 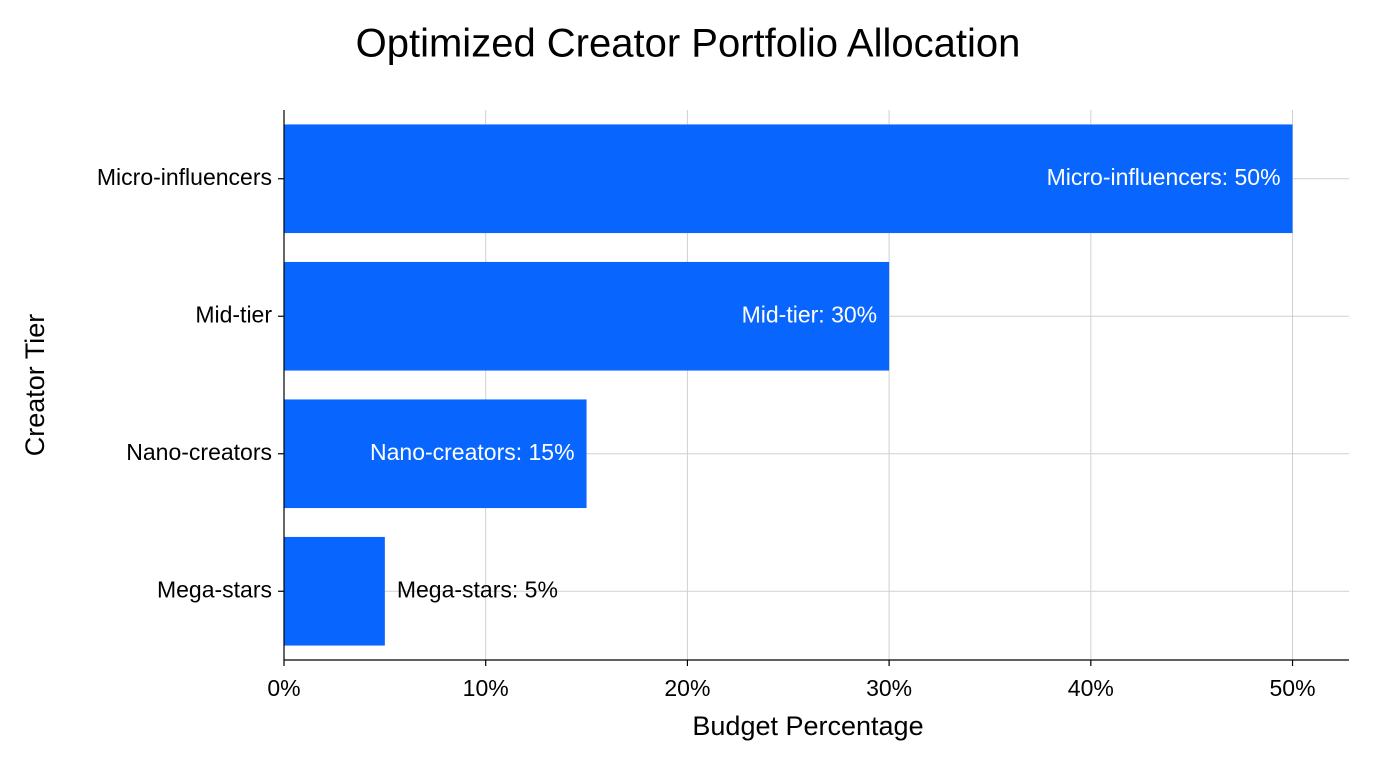 What do you see at coordinates (688, 44) in the screenshot?
I see `chart-title: Optimized Creator Portfolio Allocation` at bounding box center [688, 44].